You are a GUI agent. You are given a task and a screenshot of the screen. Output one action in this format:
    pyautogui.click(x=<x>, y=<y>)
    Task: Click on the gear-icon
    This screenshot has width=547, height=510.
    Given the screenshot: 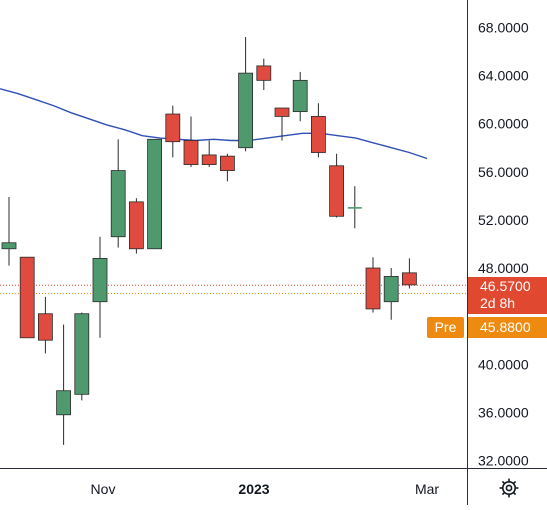 What is the action you would take?
    pyautogui.click(x=509, y=488)
    